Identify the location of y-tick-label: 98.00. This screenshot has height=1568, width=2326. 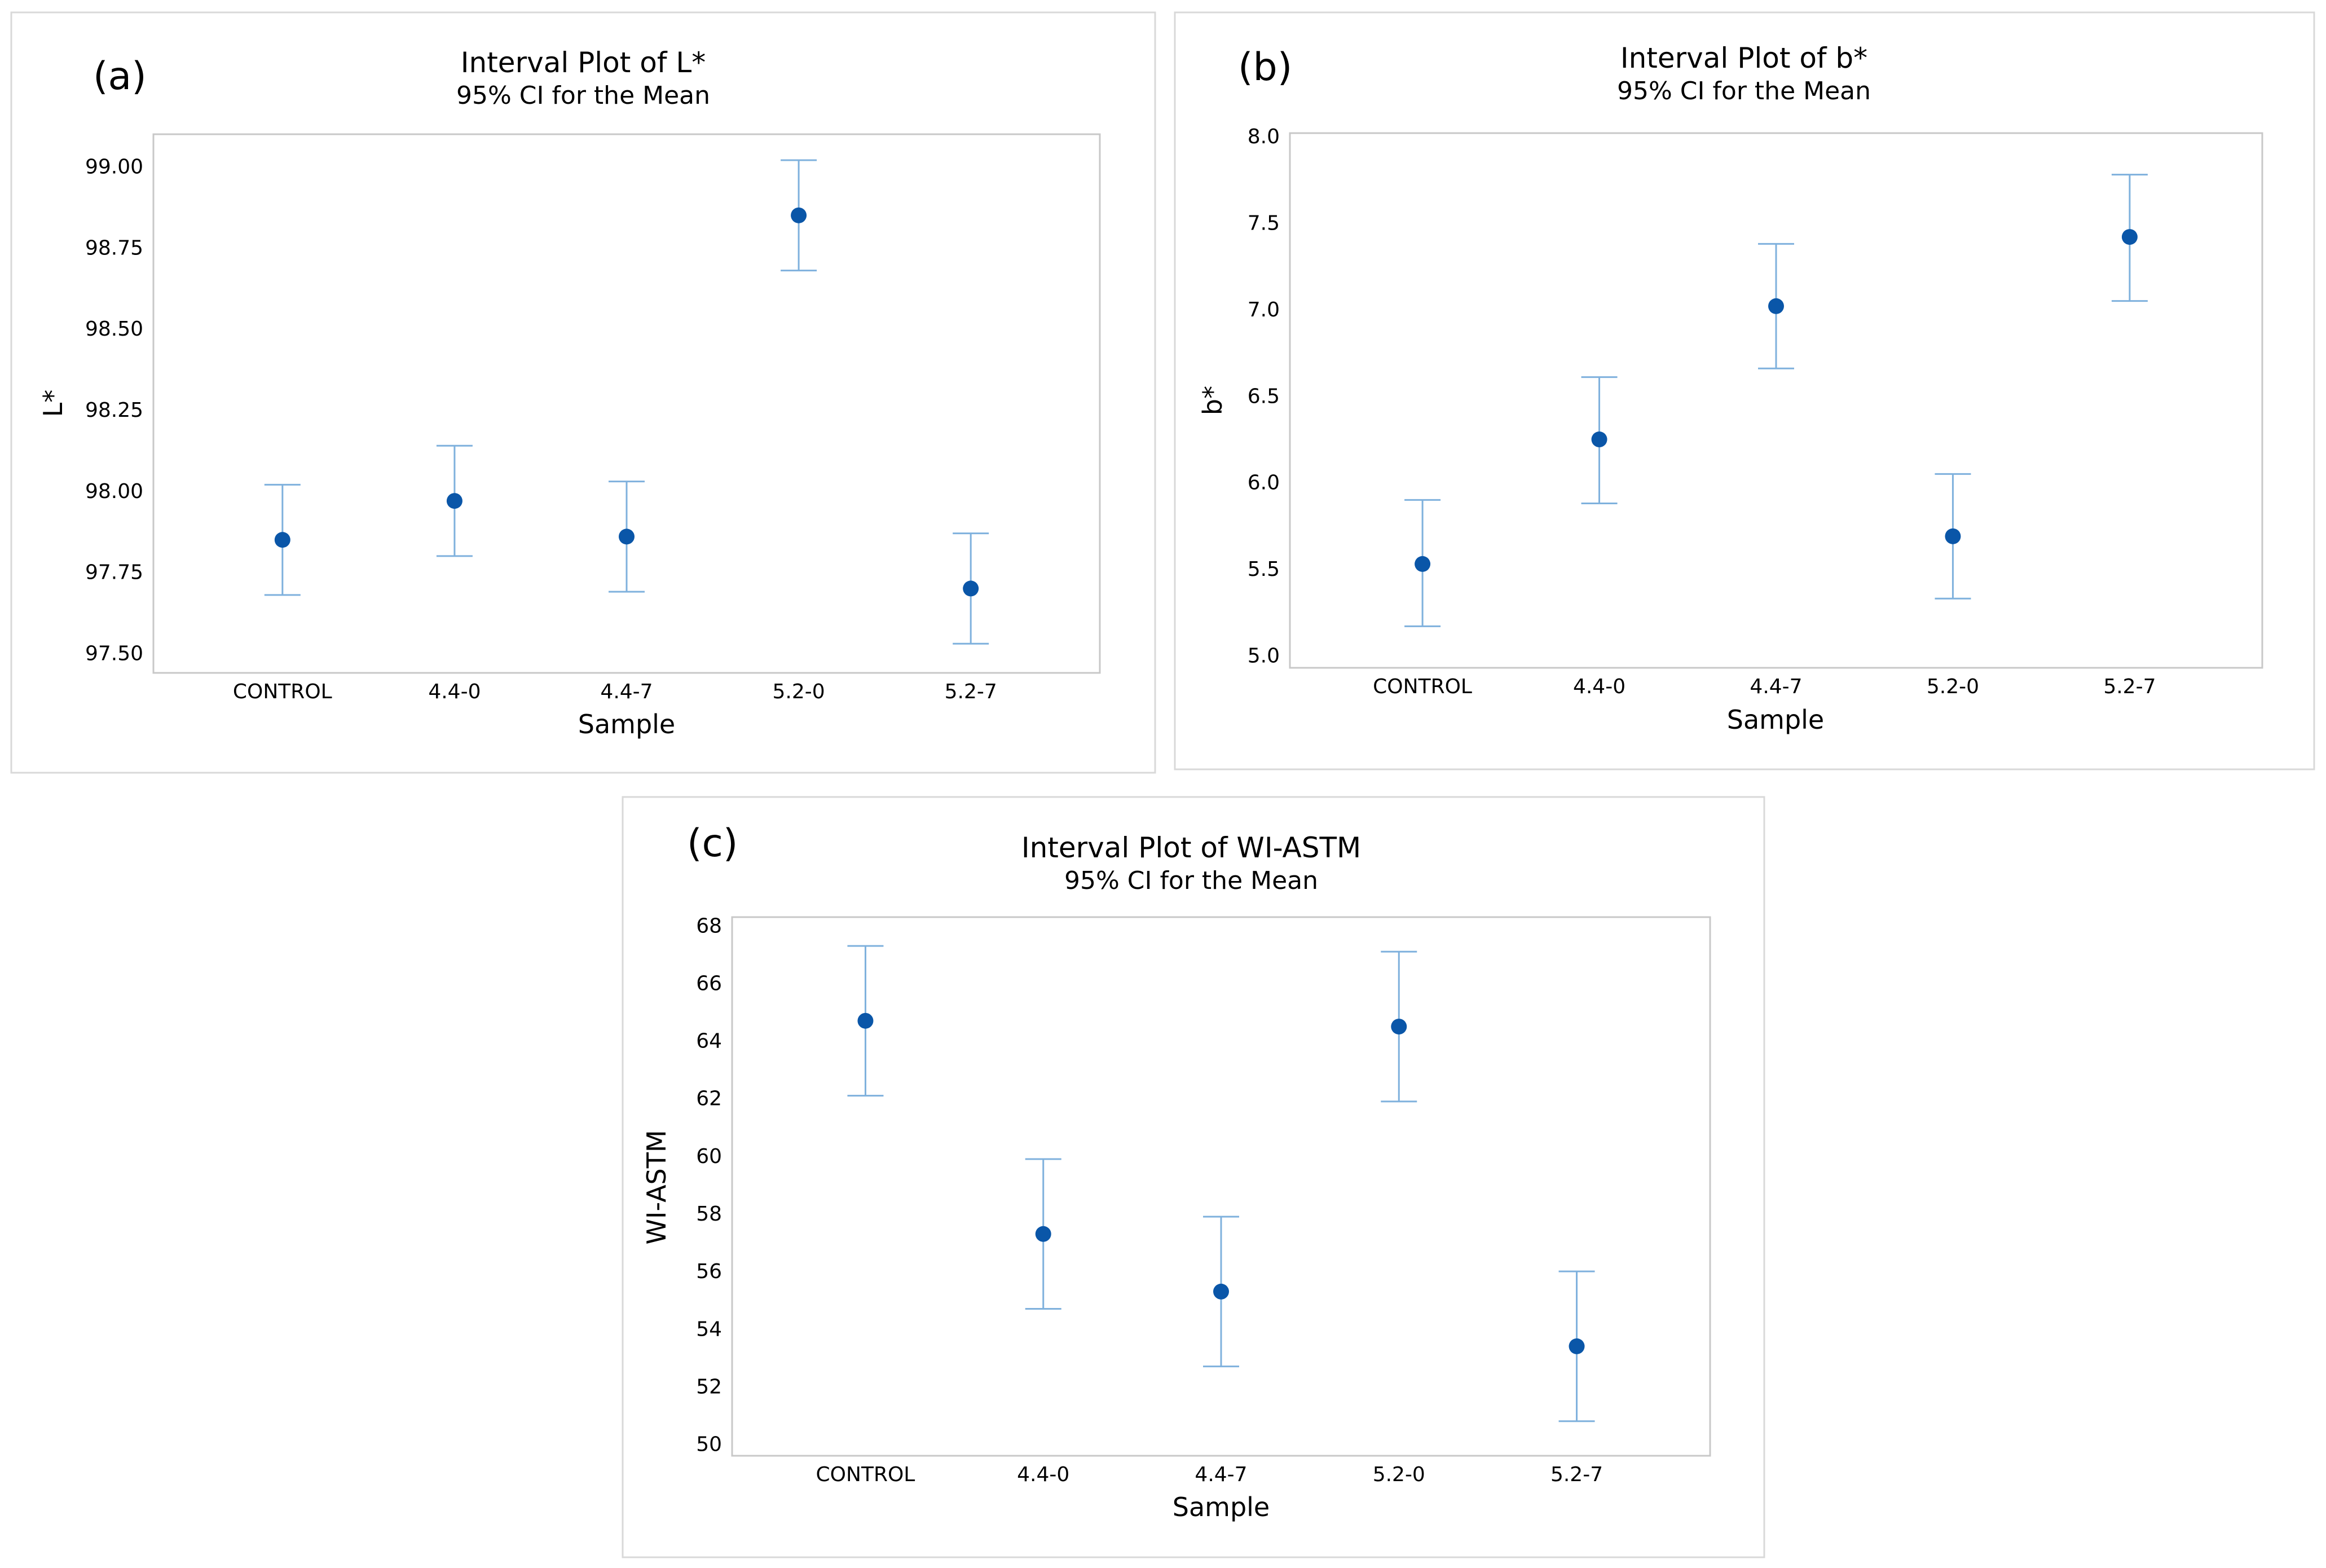
(114, 491).